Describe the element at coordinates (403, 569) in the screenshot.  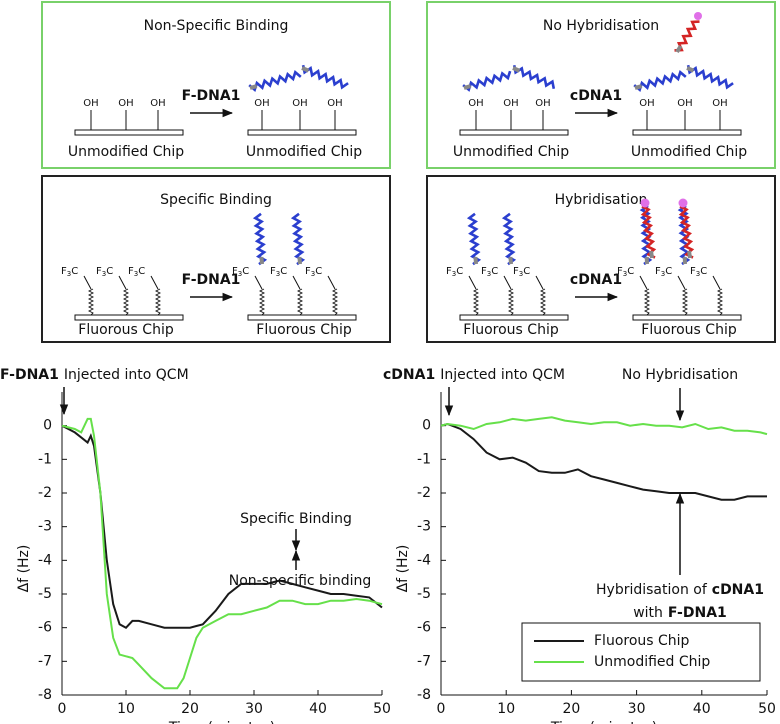
I see `y-axis-label: Δf (Hz)` at that location.